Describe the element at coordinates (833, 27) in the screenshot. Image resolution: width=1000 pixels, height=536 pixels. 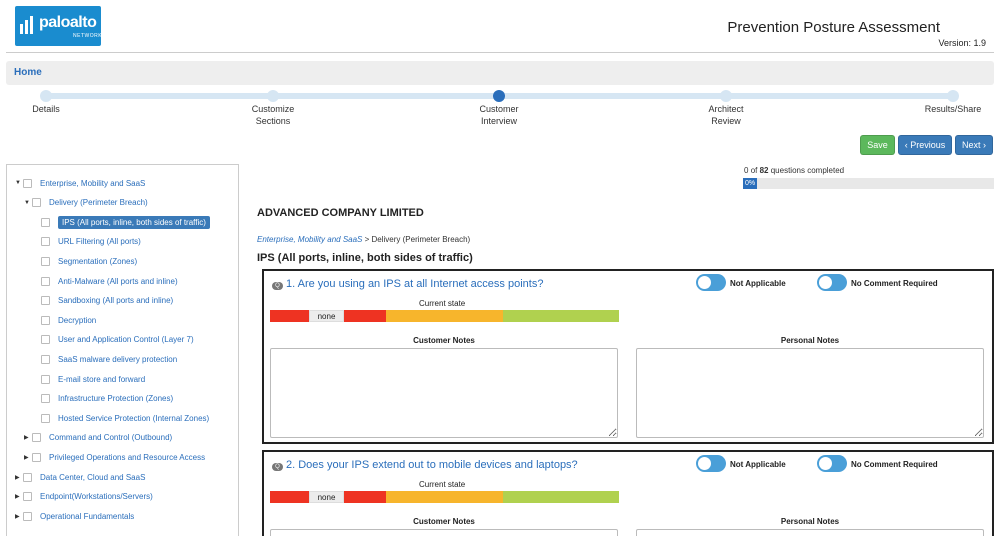
I see `app-title: Prevention Posture Assessment` at that location.